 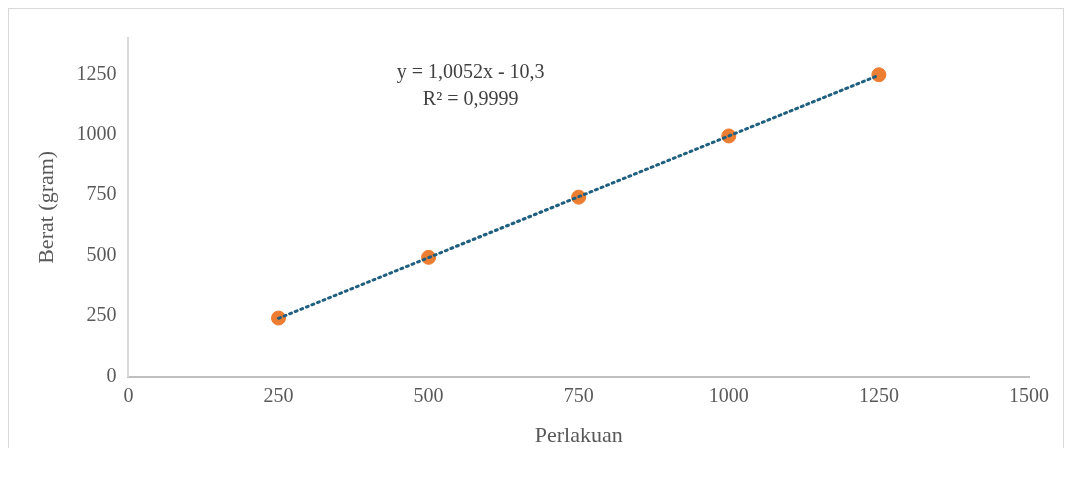 I want to click on x-tick-label: 1000, so click(x=728, y=394).